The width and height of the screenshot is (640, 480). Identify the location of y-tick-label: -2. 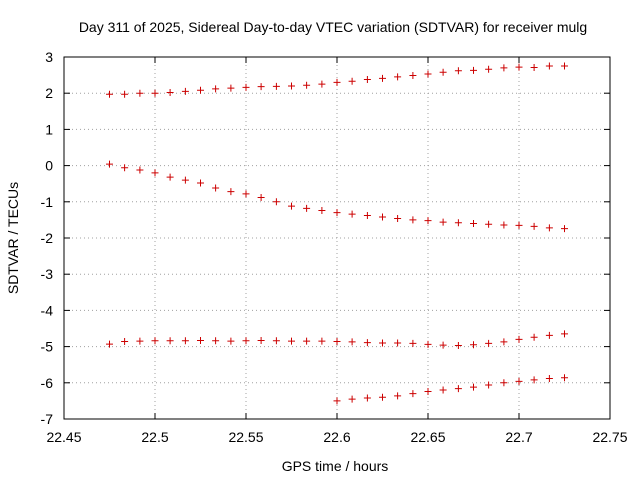
(47, 238).